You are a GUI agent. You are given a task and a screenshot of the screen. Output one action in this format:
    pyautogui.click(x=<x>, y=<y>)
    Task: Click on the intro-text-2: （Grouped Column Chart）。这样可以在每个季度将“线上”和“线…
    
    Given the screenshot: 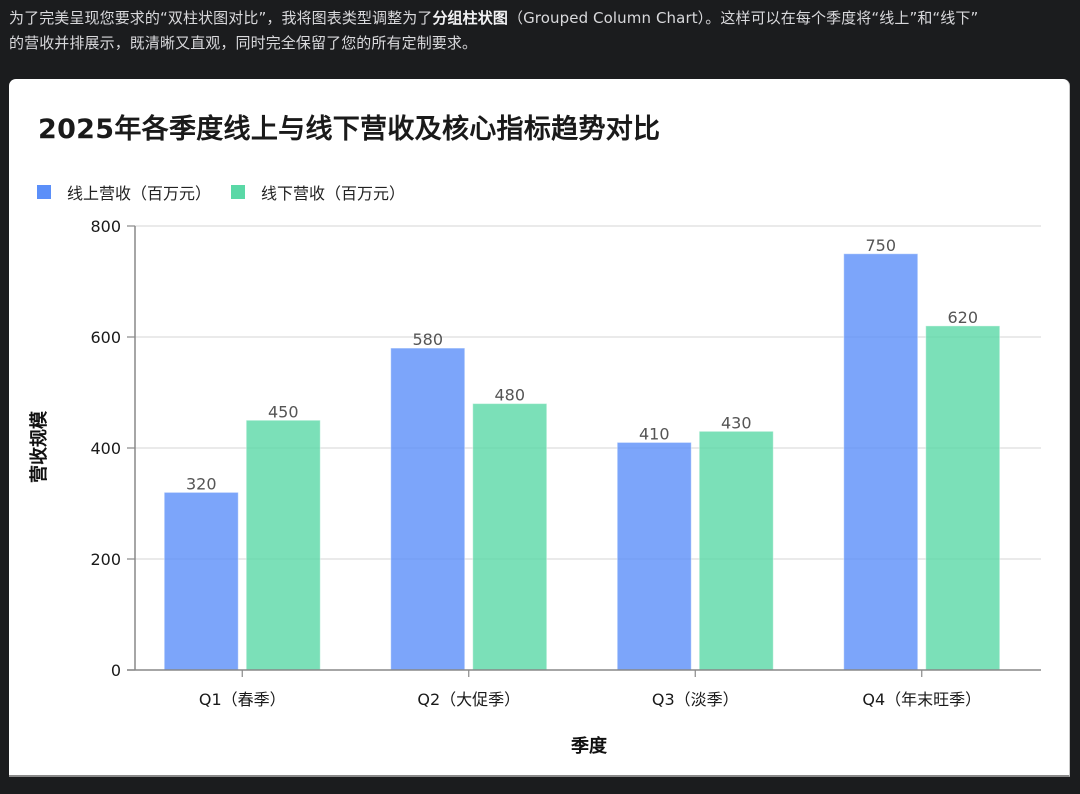 What is the action you would take?
    pyautogui.click(x=743, y=18)
    